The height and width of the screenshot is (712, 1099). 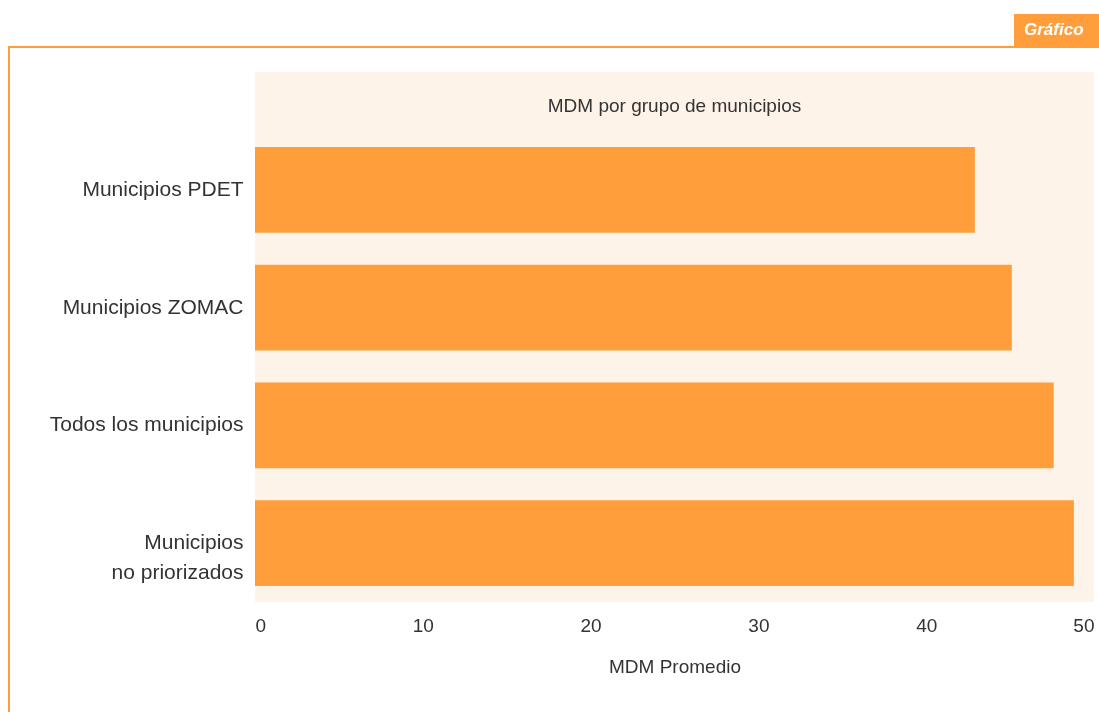 What do you see at coordinates (423, 625) in the screenshot?
I see `x-tick-label: 10` at bounding box center [423, 625].